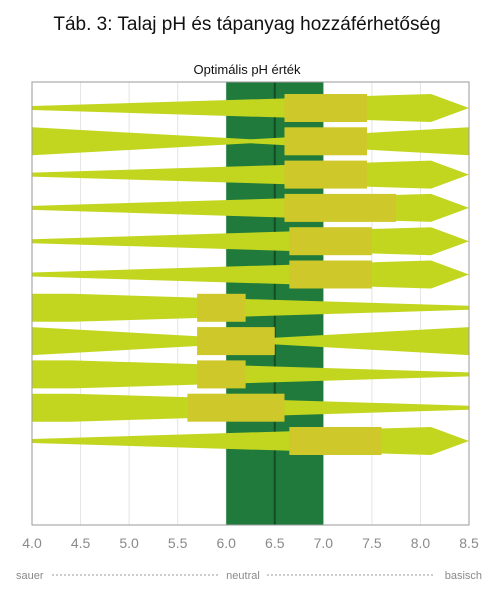  I want to click on x-tick-label: 4.5, so click(81, 543).